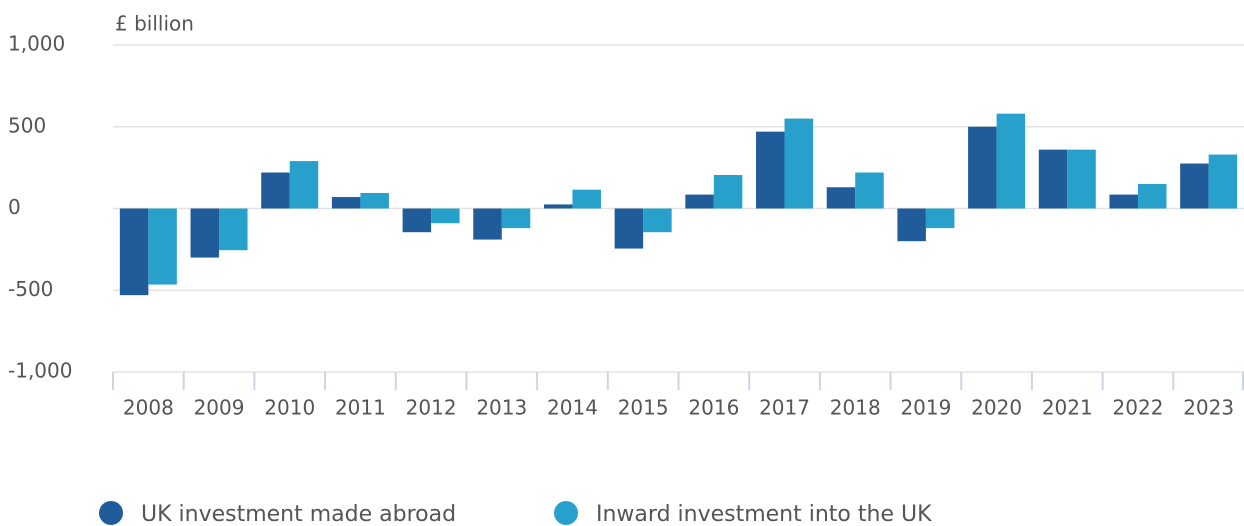  Describe the element at coordinates (501, 408) in the screenshot. I see `x-tick-label: 2013` at that location.